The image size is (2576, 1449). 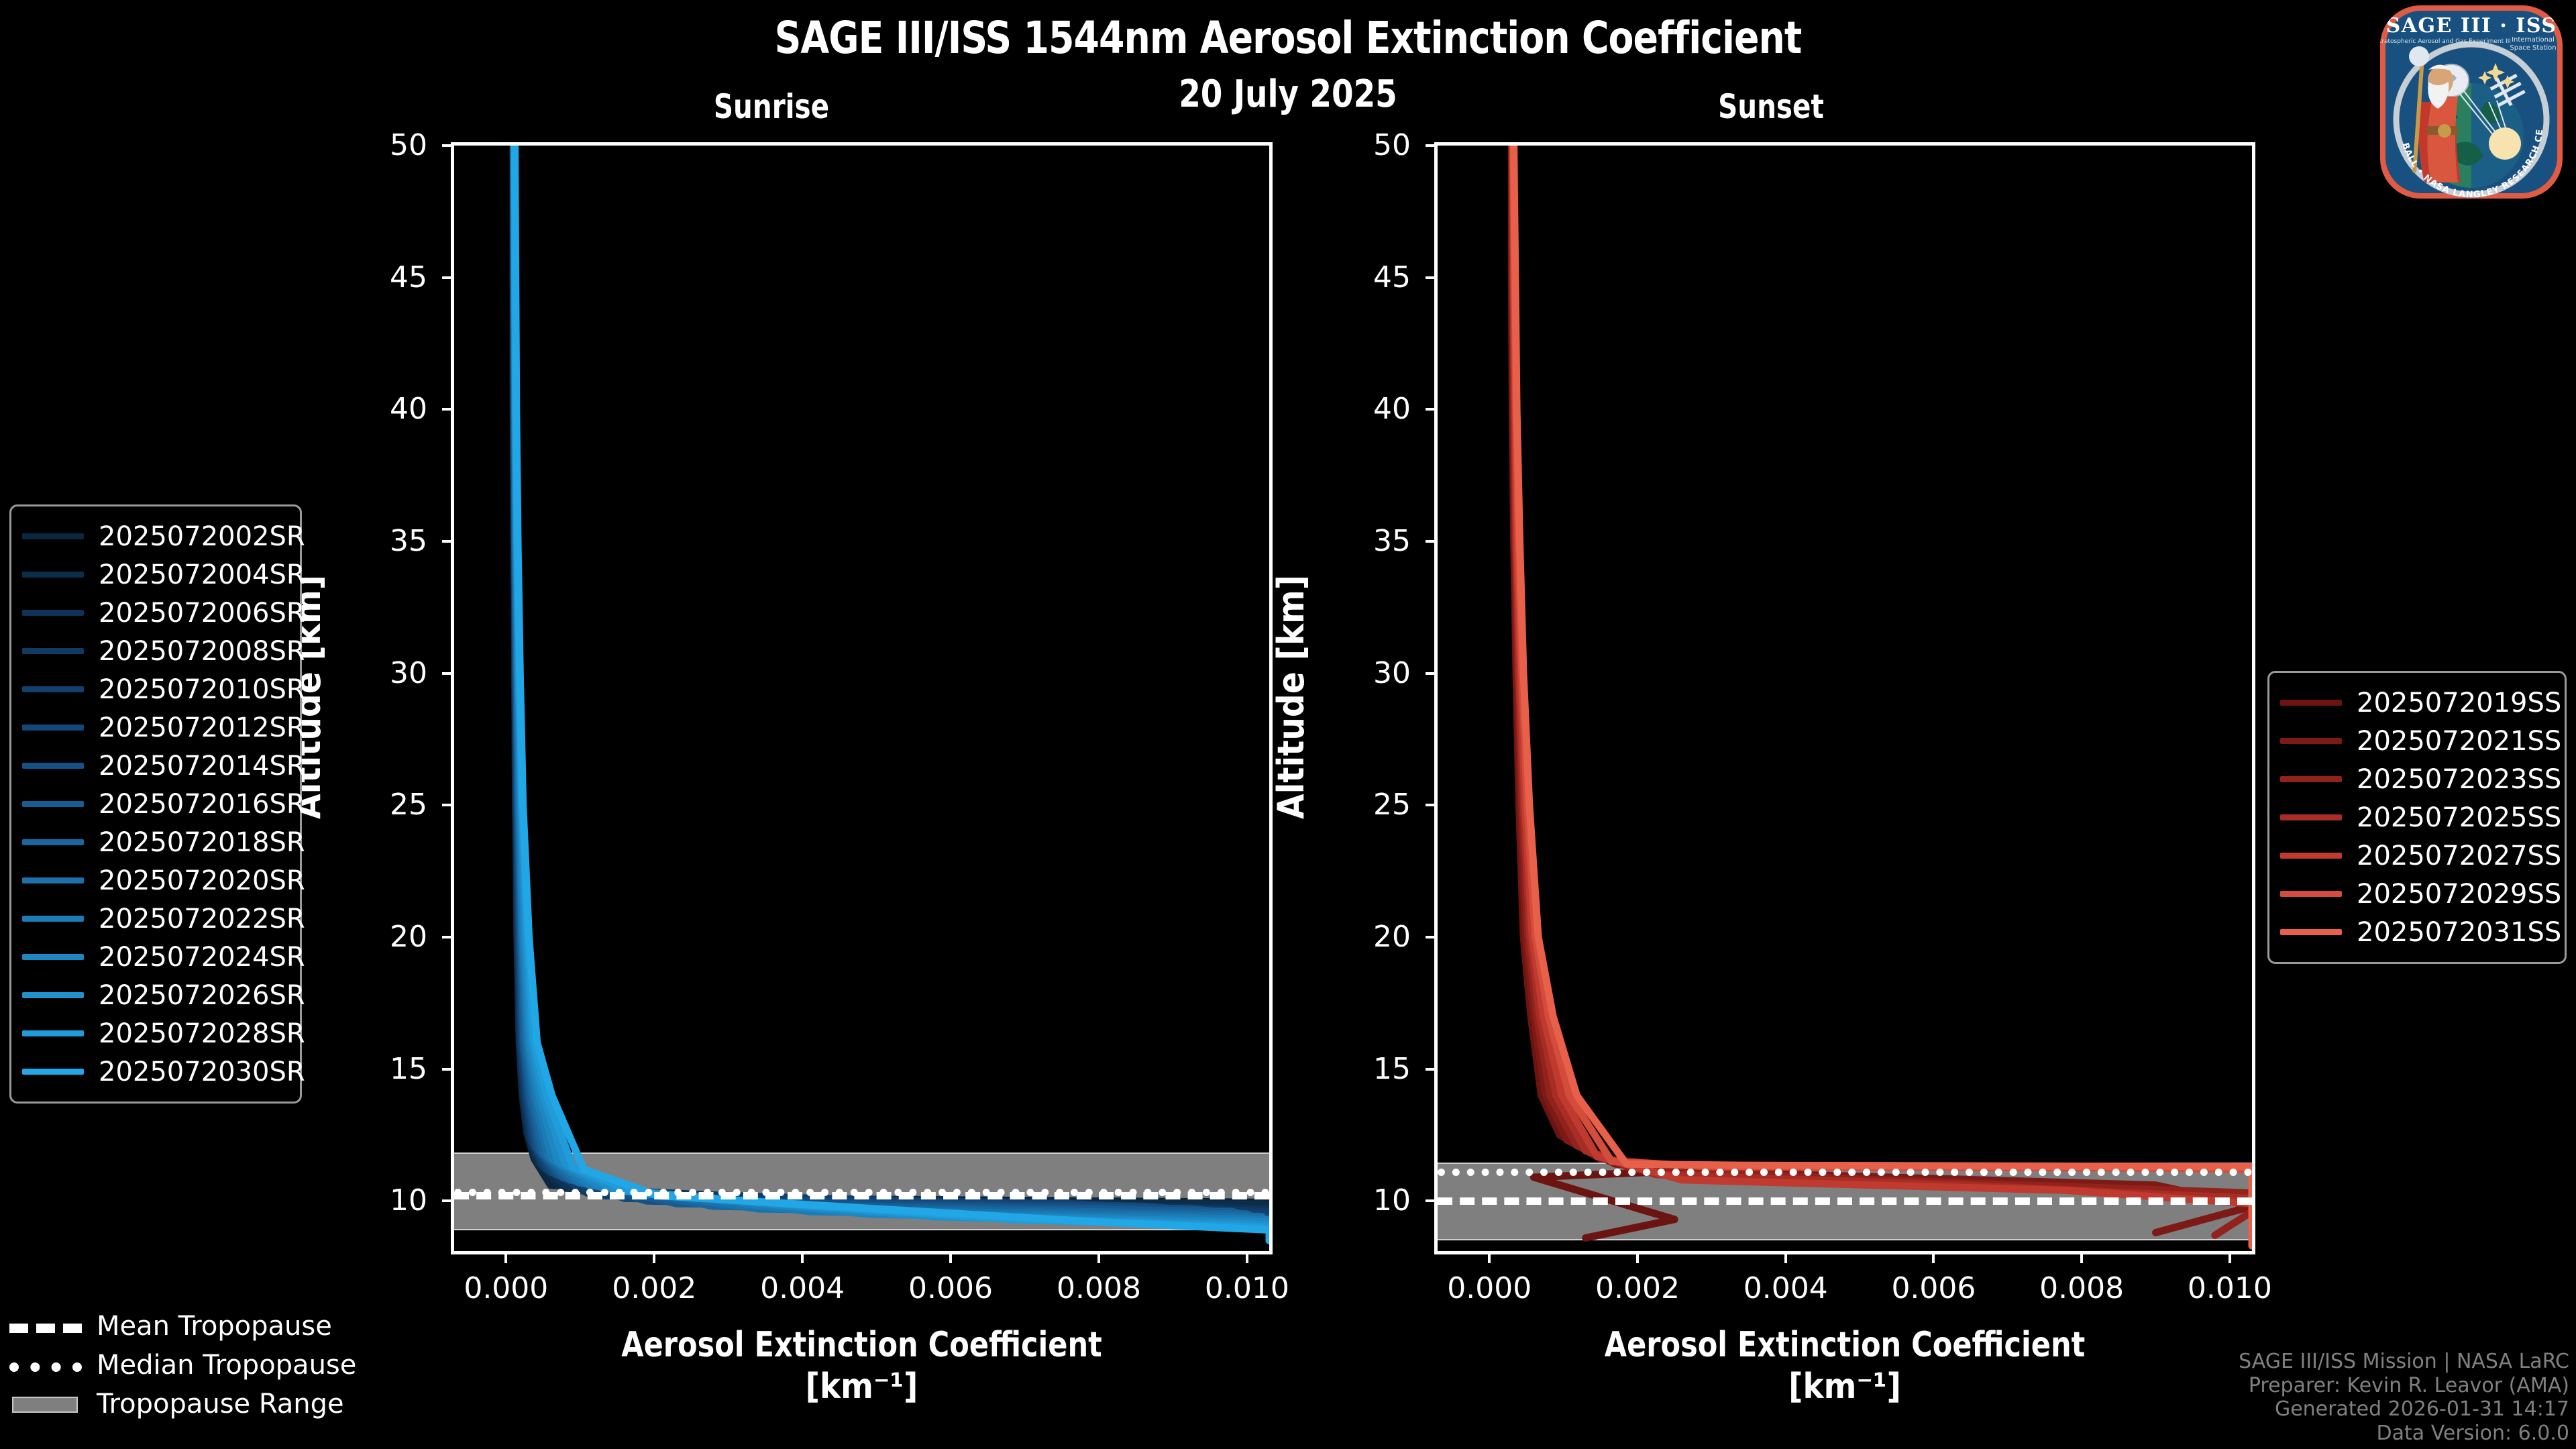 What do you see at coordinates (202, 842) in the screenshot?
I see `legend-label: 2025072018SR` at bounding box center [202, 842].